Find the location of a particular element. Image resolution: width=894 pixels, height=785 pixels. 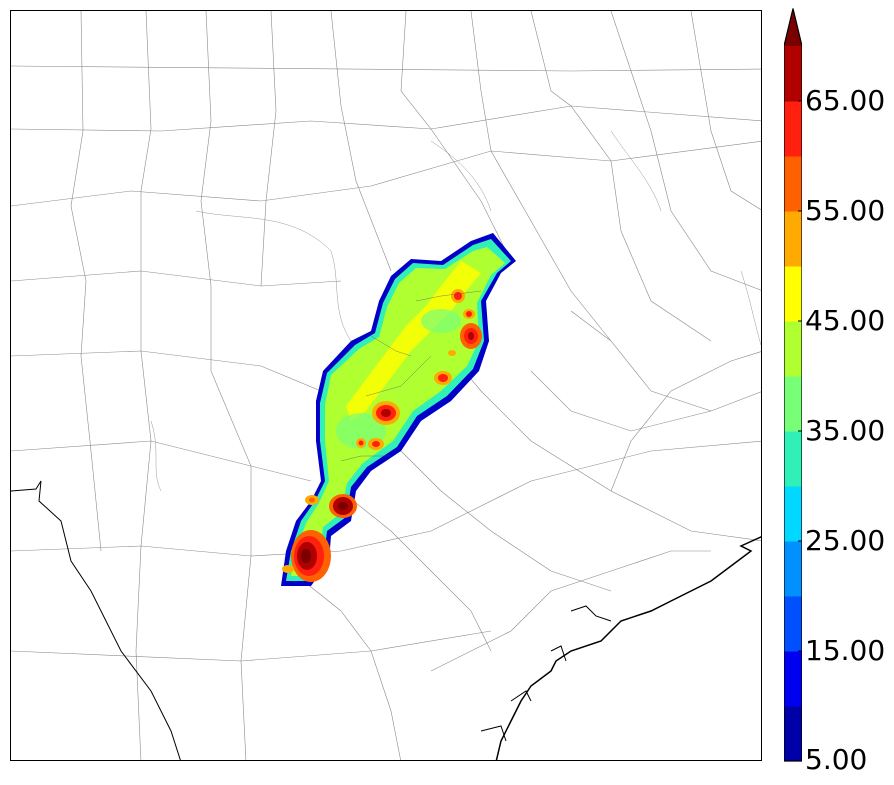

colorbar-extend-arrow is located at coordinates (793, 27).